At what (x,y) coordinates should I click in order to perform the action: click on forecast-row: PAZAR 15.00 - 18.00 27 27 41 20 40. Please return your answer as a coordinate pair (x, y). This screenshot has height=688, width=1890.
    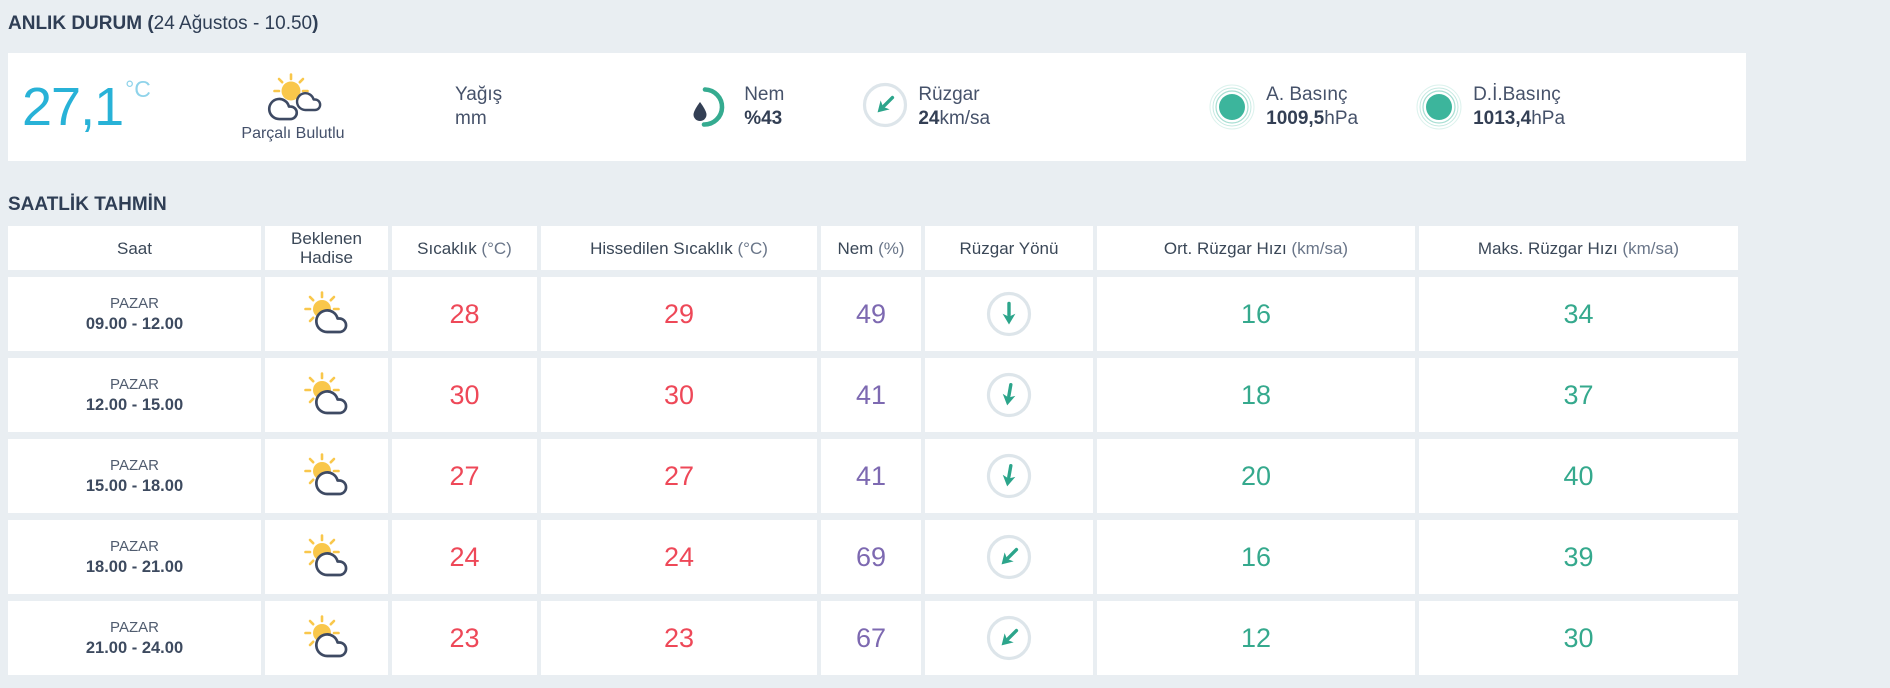
    Looking at the image, I should click on (873, 476).